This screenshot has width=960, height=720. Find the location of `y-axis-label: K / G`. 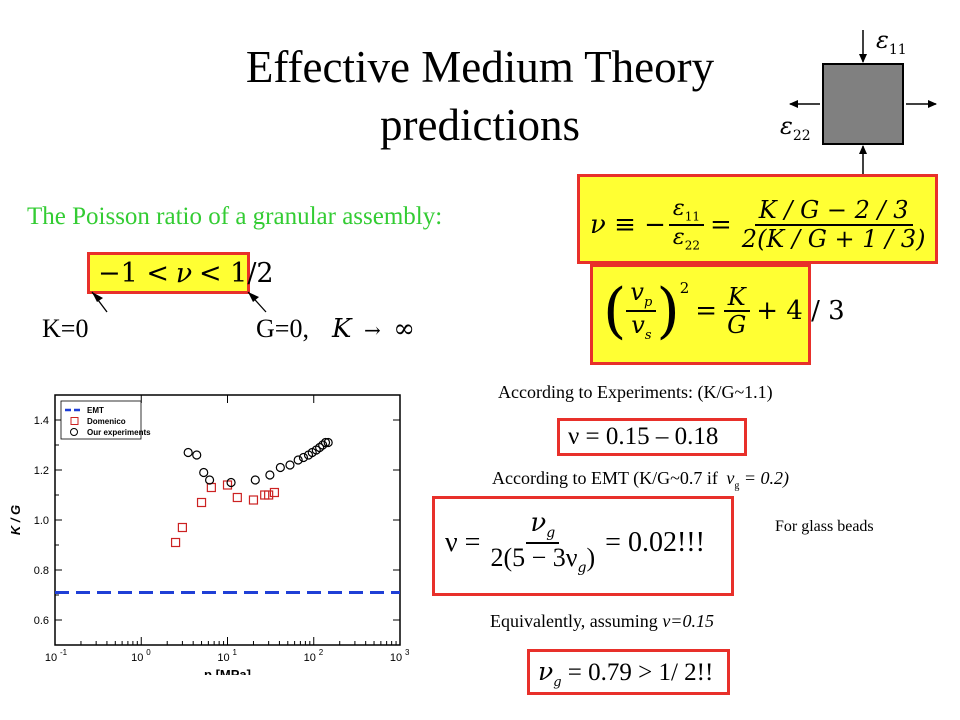

y-axis-label: K / G is located at coordinates (15, 520).